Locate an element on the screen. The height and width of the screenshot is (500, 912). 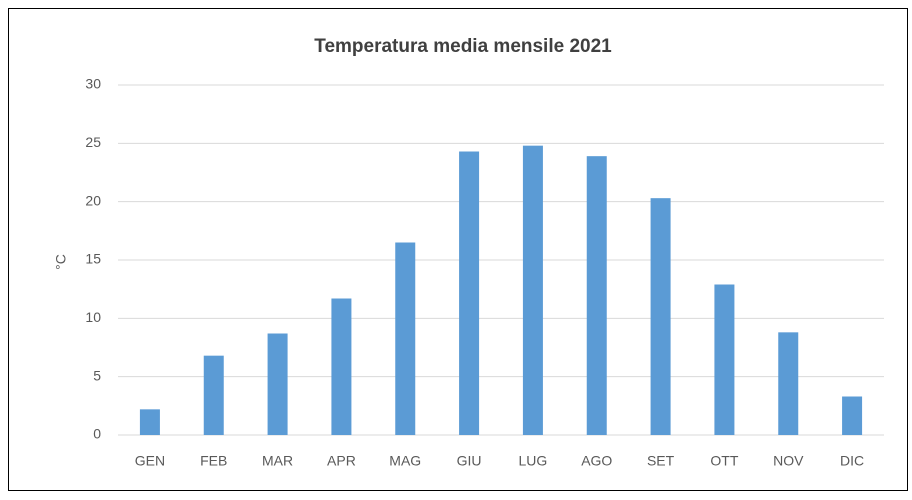
y-tick-label: 15 is located at coordinates (93, 259).